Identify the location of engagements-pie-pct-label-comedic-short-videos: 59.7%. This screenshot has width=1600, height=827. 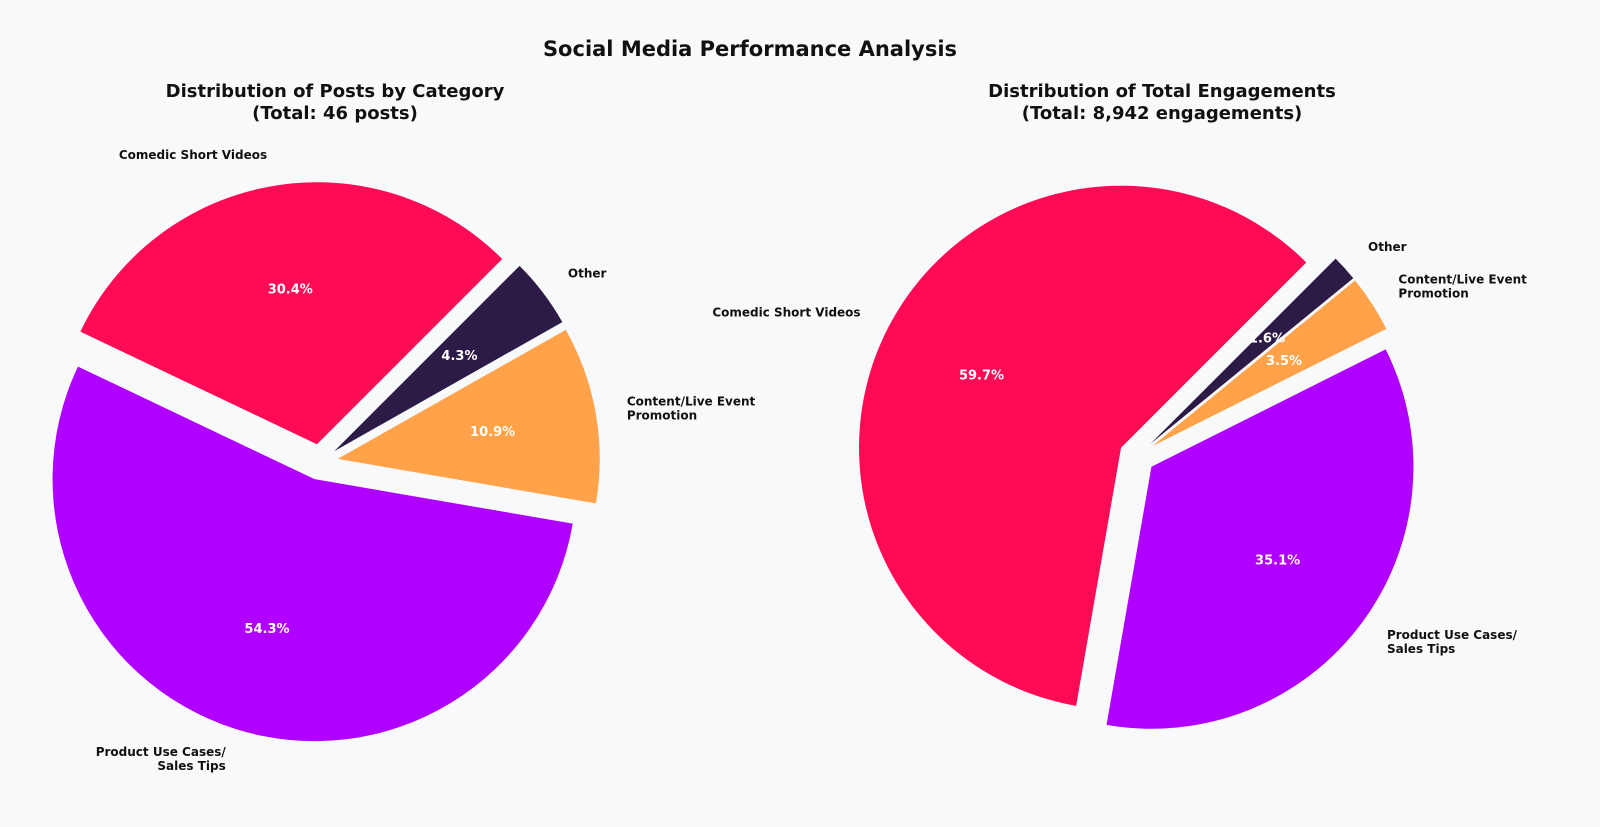
(981, 375).